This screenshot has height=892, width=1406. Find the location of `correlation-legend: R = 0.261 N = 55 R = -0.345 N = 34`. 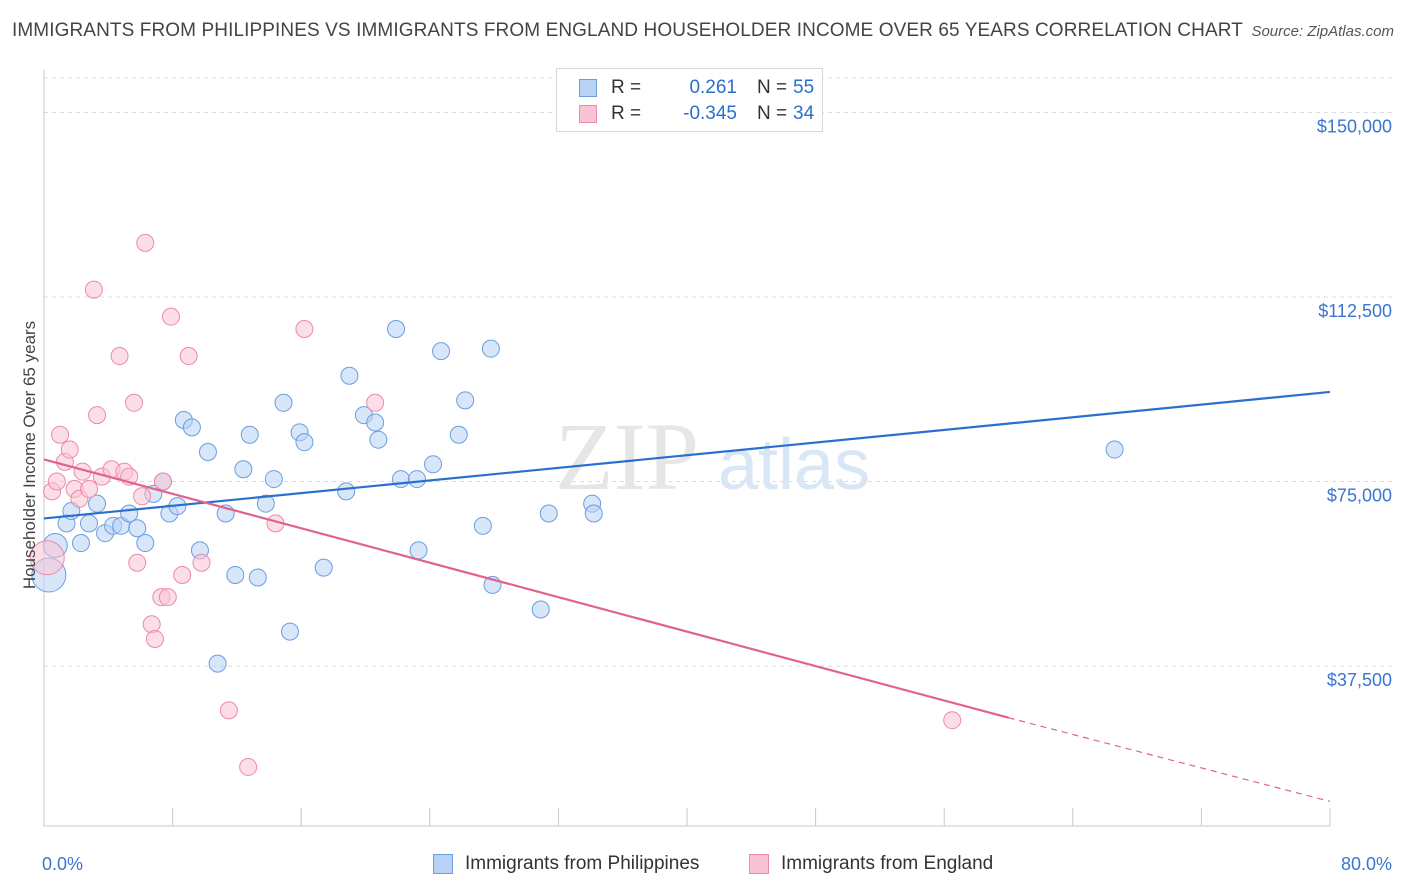

correlation-legend: R = 0.261 N = 55 R = -0.345 N = 34 is located at coordinates (689, 100).